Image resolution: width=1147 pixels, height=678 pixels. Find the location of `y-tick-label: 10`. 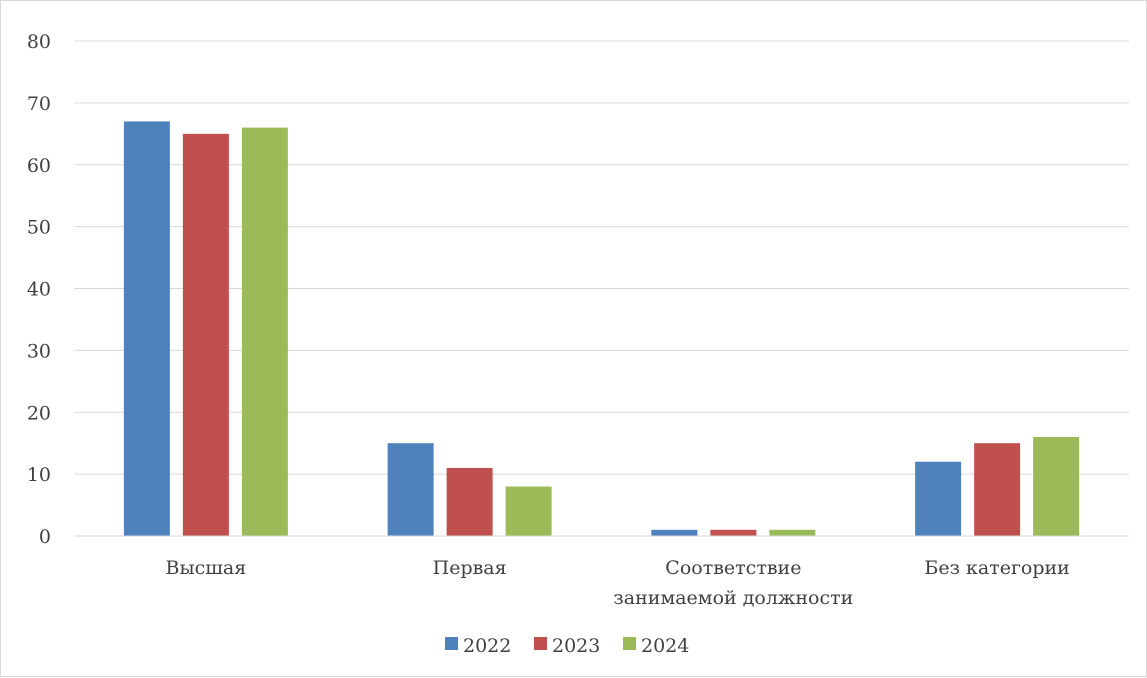

y-tick-label: 10 is located at coordinates (39, 475).